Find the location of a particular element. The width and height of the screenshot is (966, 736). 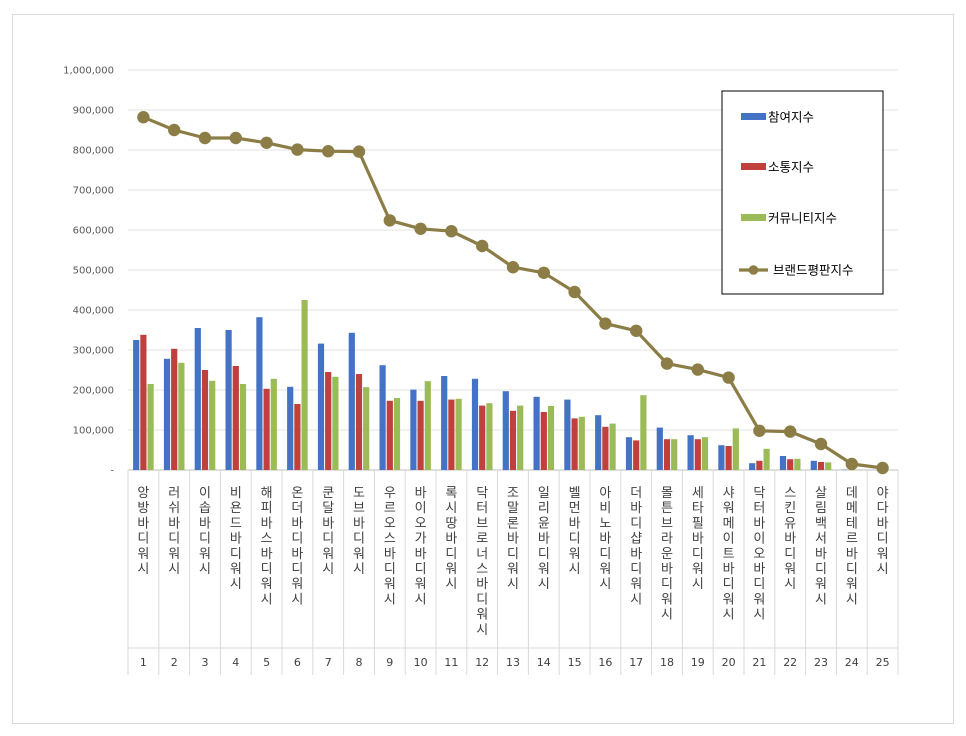

rank-label: 7 is located at coordinates (328, 662).